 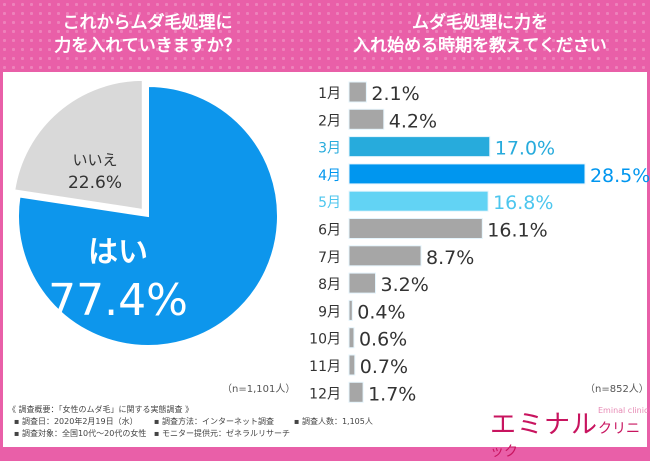 What do you see at coordinates (392, 394) in the screenshot?
I see `bar-value-label: 1.7%` at bounding box center [392, 394].